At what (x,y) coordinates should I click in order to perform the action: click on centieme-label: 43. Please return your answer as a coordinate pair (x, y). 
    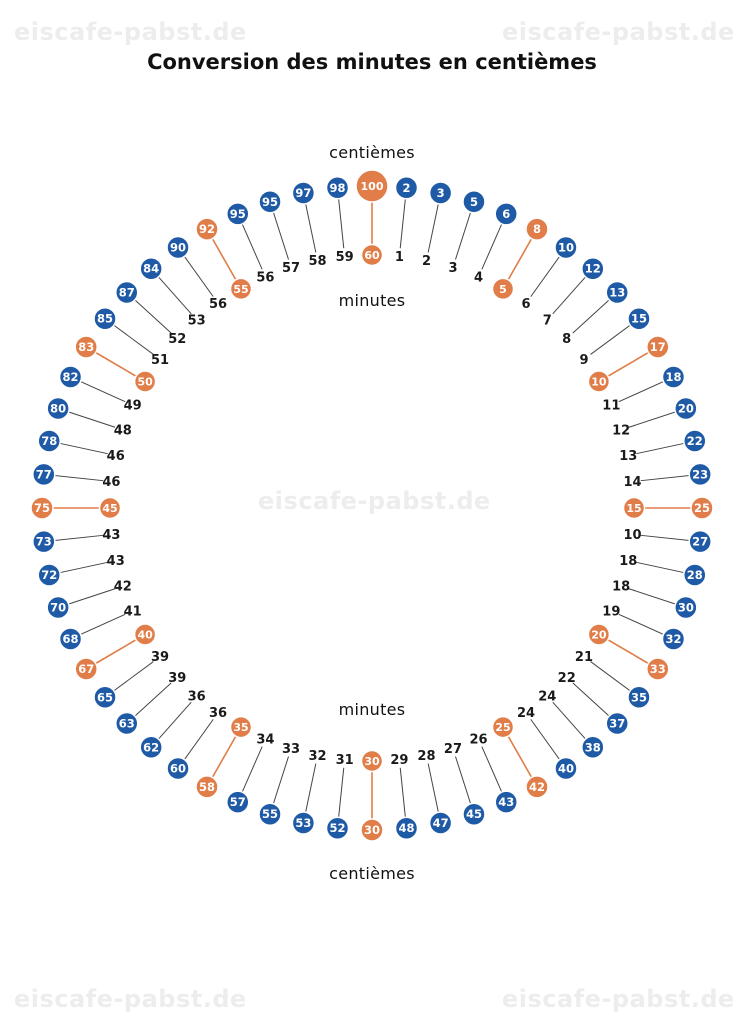
    Looking at the image, I should click on (506, 802).